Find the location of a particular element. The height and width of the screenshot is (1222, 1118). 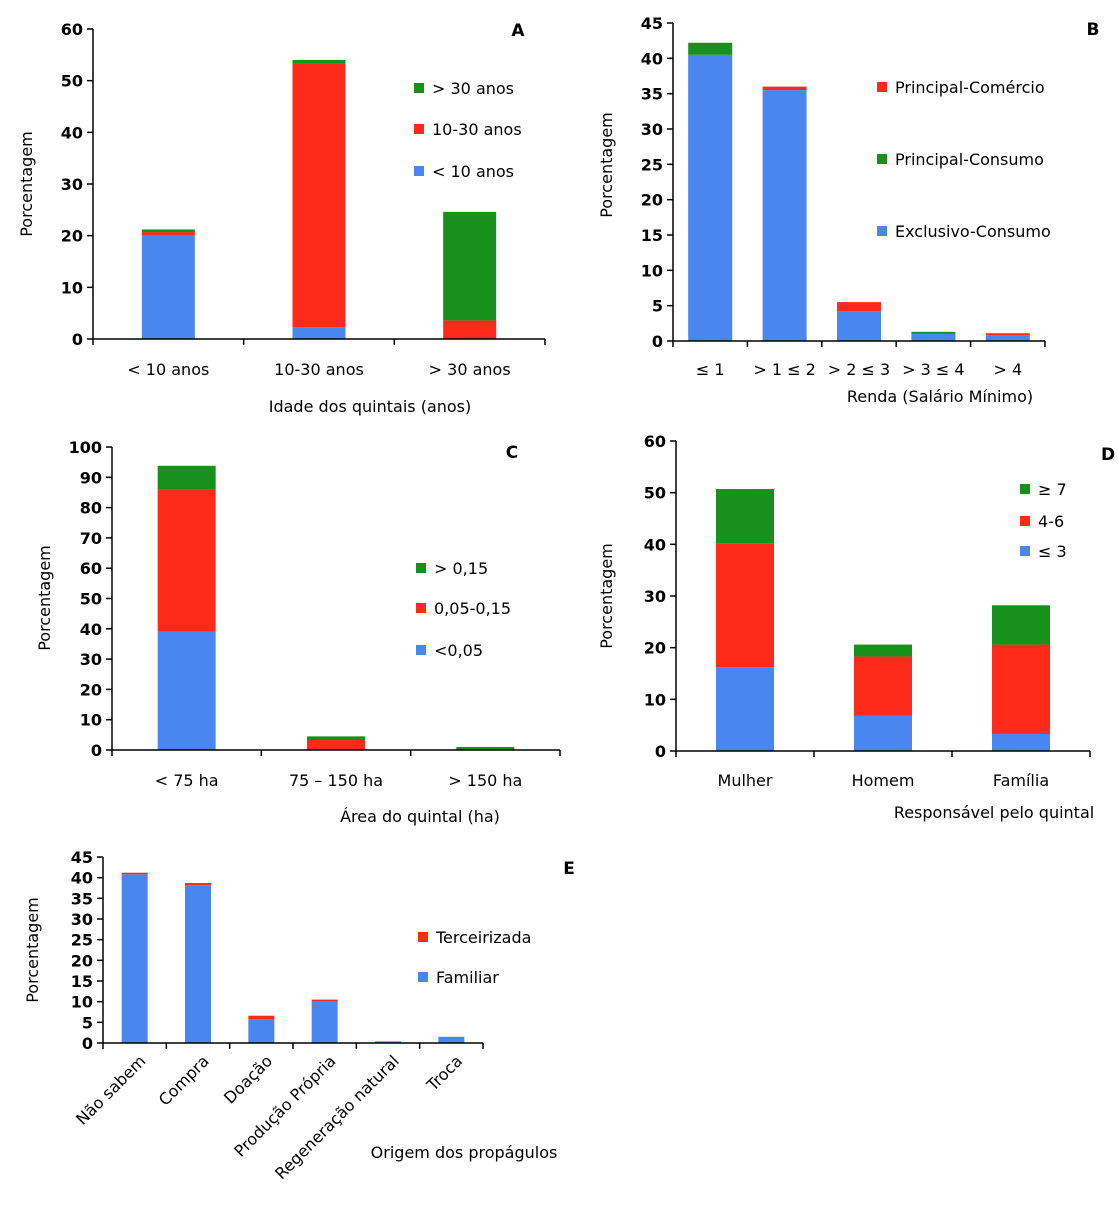

x-axis-title: Área do quintal (ha) is located at coordinates (420, 816).